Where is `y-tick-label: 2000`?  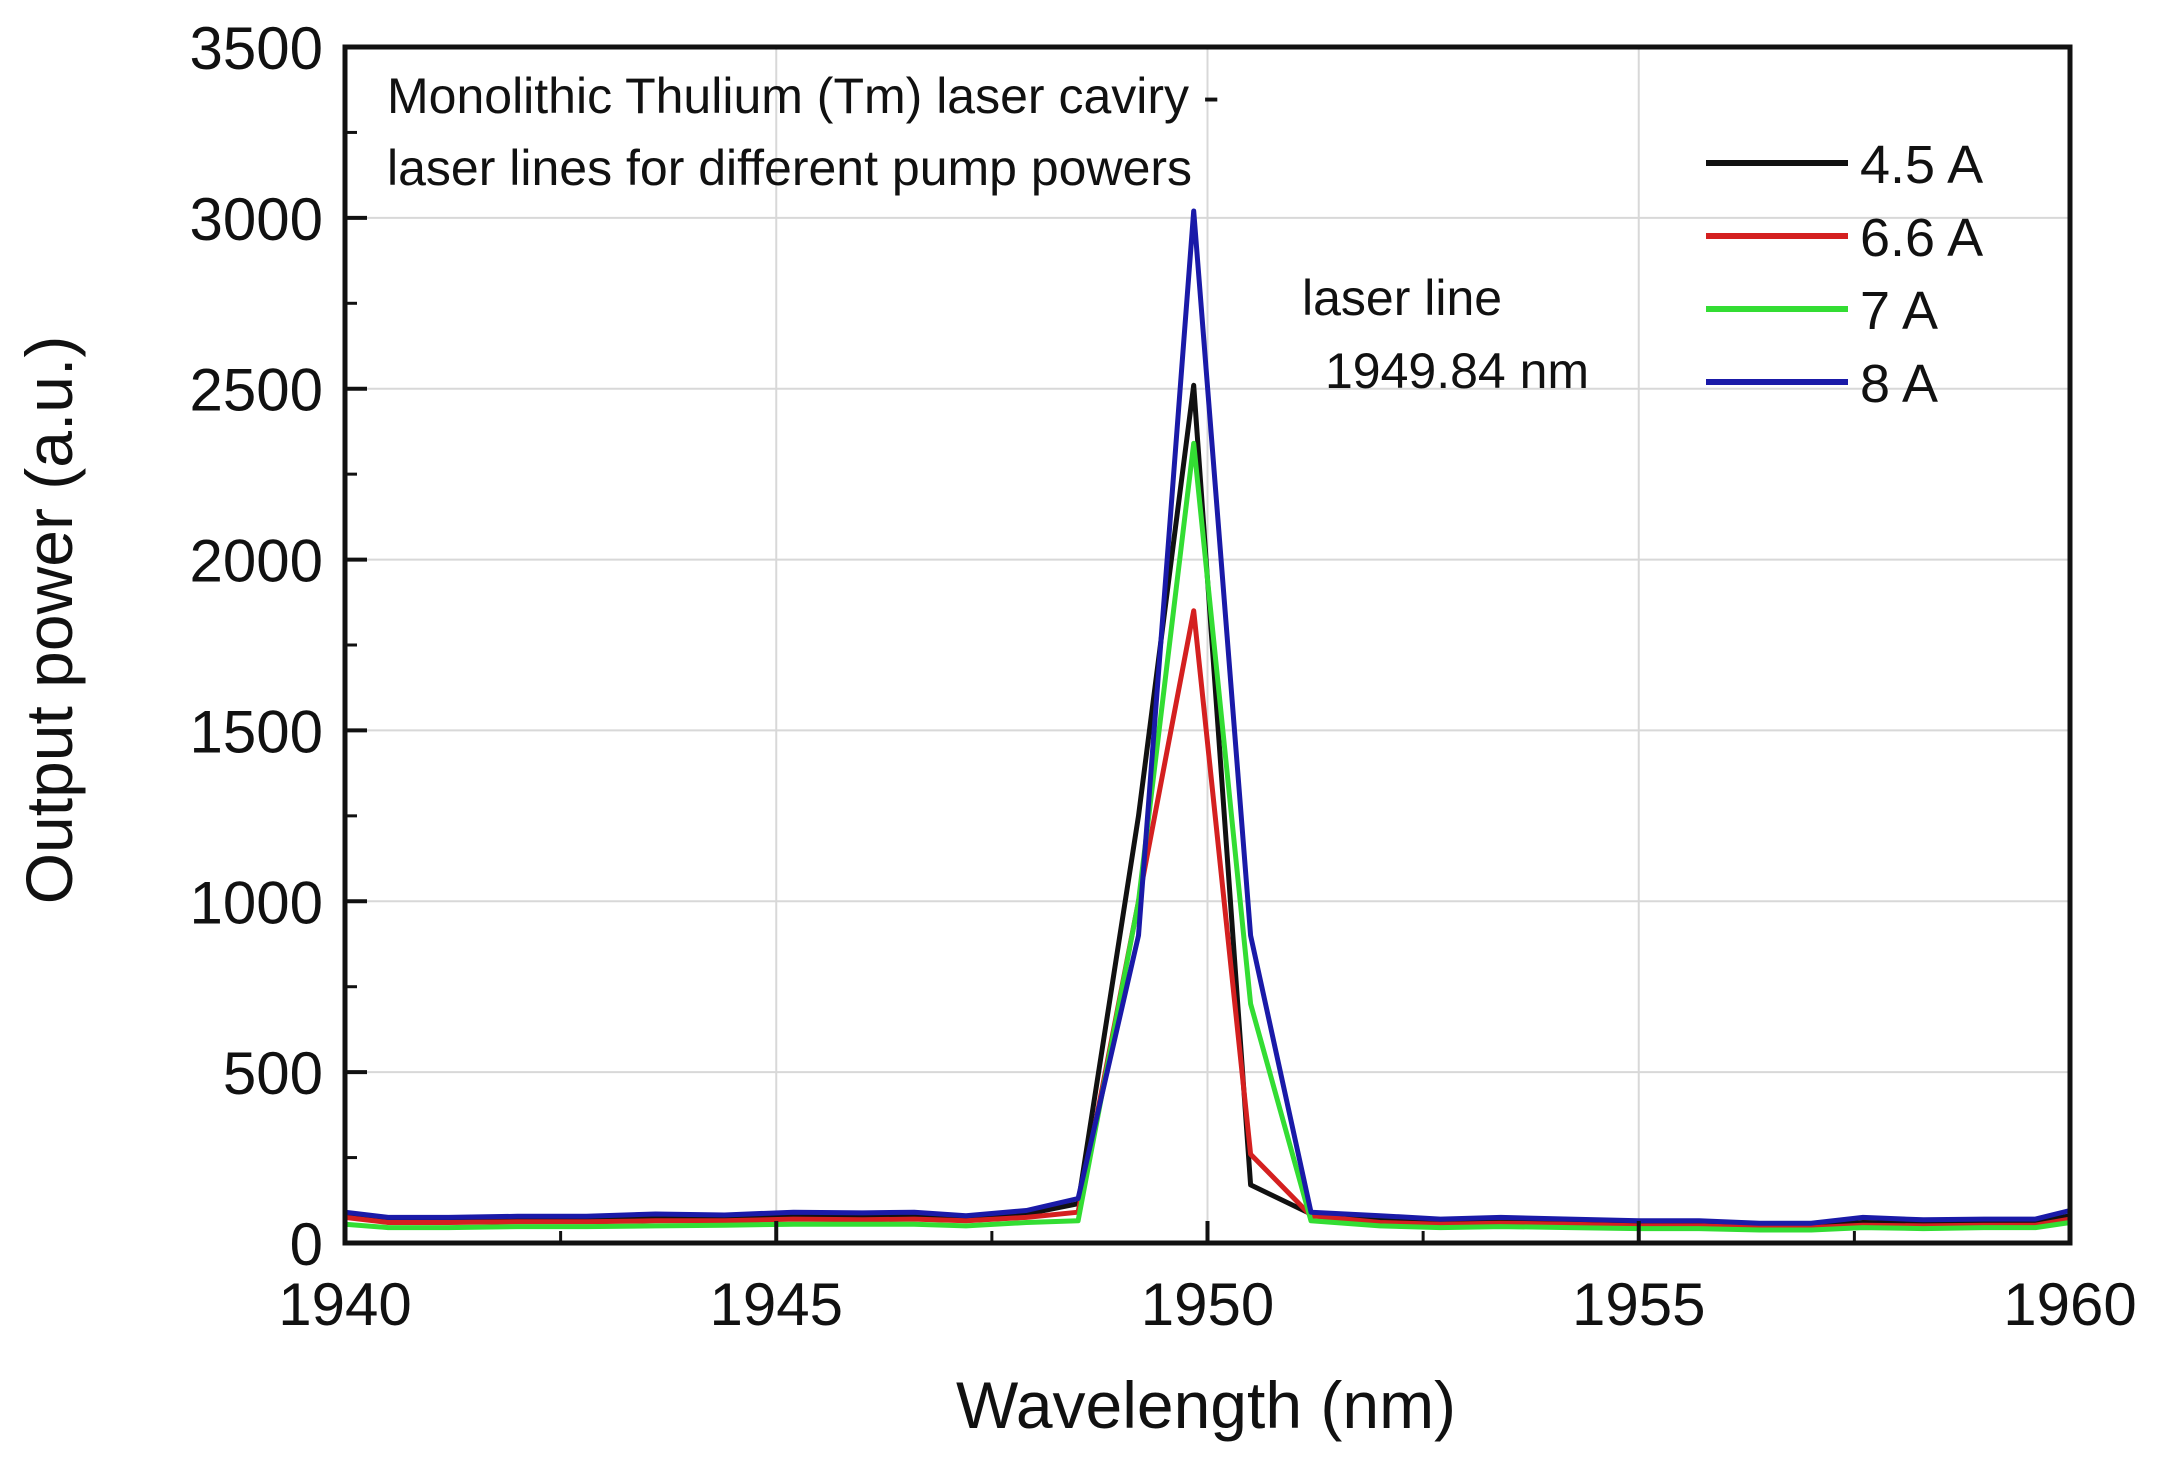 y-tick-label: 2000 is located at coordinates (256, 561).